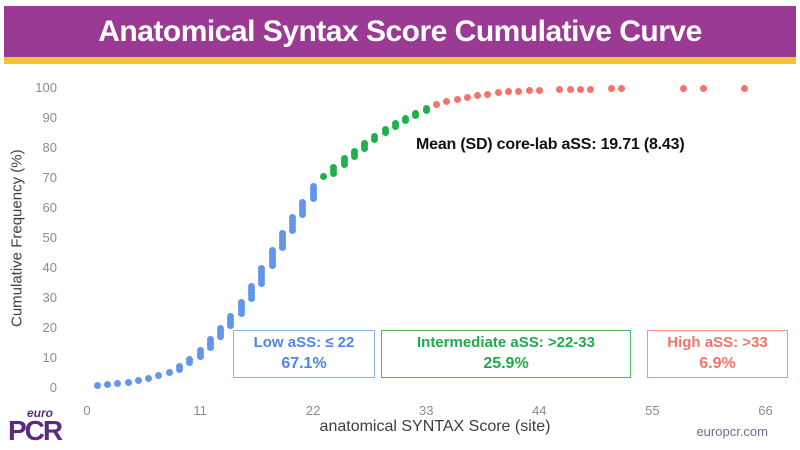 The image size is (800, 450). Describe the element at coordinates (49, 117) in the screenshot. I see `y-tick-90: 90` at that location.